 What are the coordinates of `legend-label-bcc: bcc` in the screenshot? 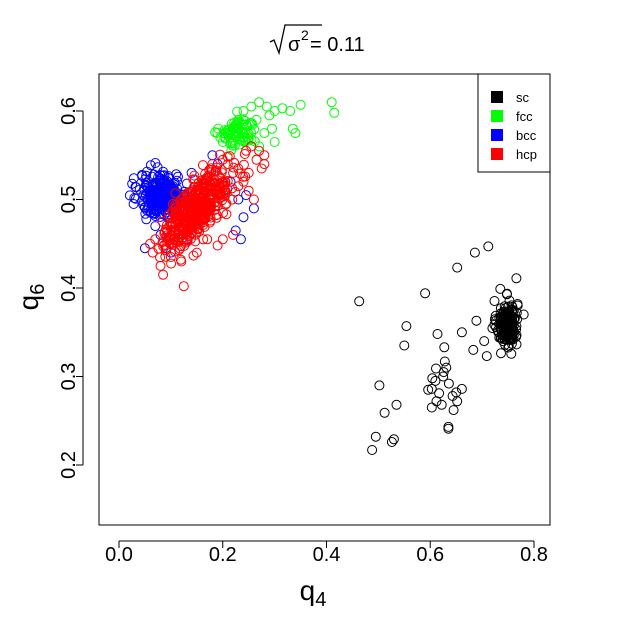 It's located at (526, 135).